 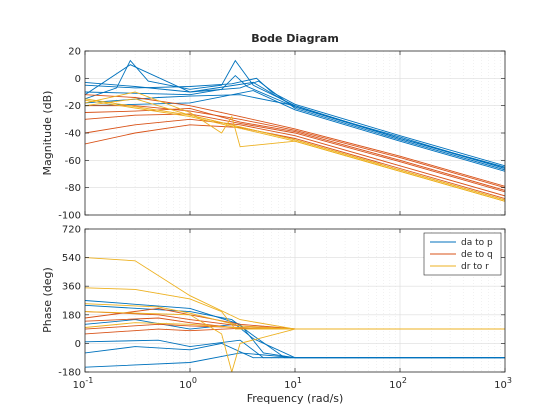 I want to click on x-tick-exponent: -1, so click(x=89, y=380).